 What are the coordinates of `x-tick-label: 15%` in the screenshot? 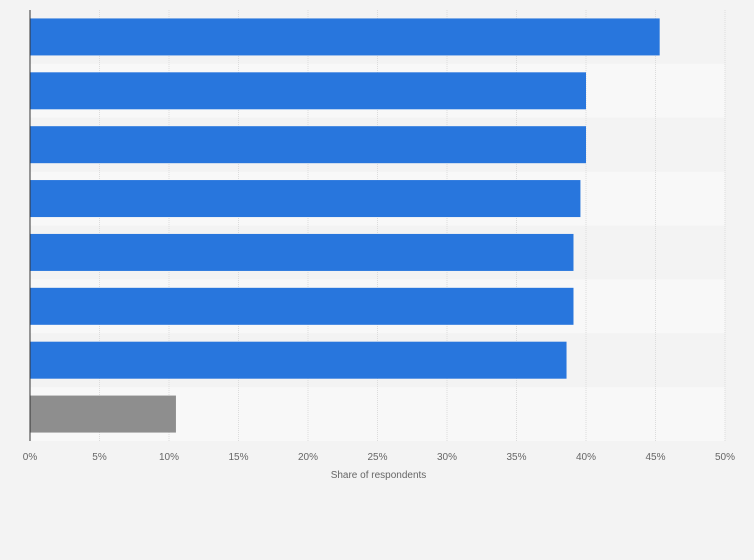 It's located at (238, 457).